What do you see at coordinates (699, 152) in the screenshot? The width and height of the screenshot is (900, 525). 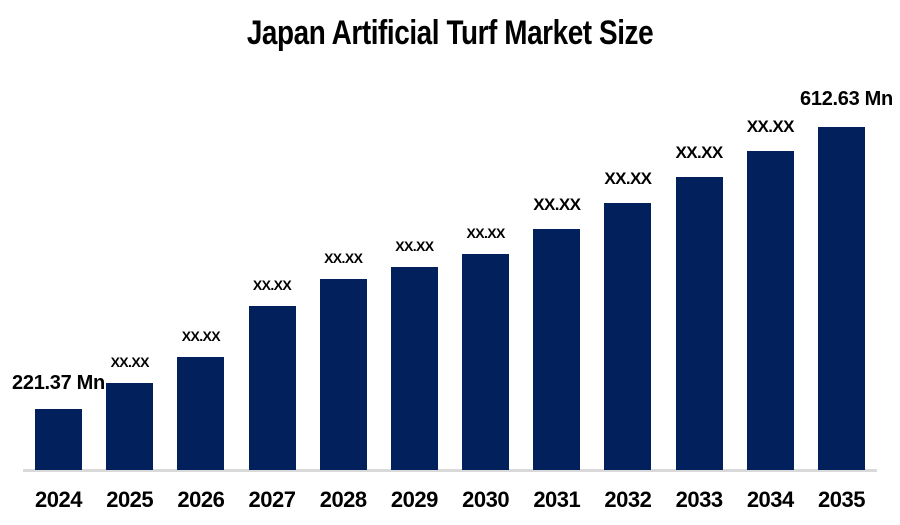 I see `value-label-2033: XX.XX` at bounding box center [699, 152].